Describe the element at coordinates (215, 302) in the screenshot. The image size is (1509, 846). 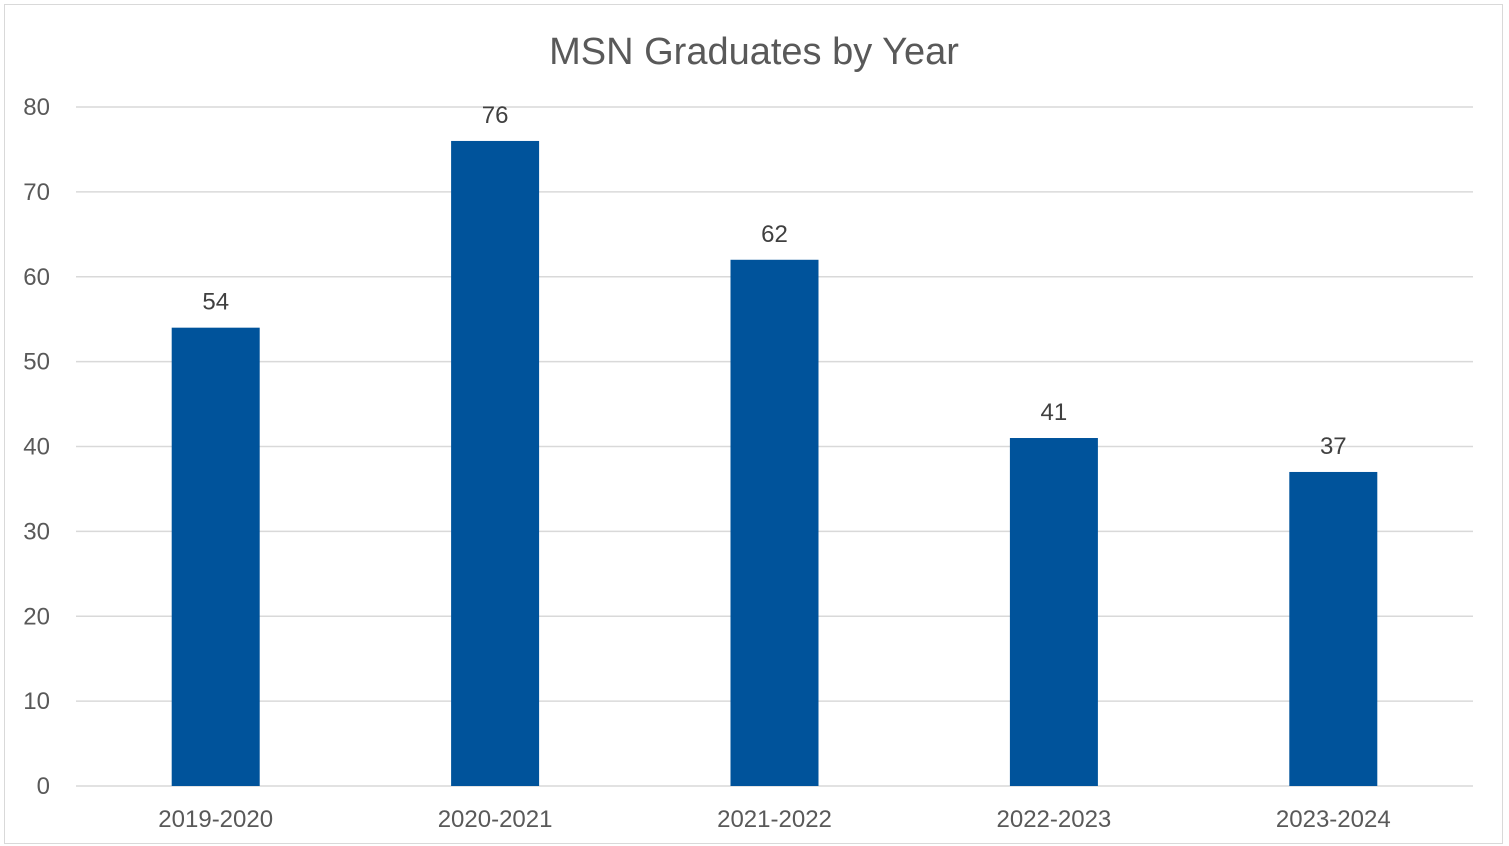
I see `data-label: 54` at that location.